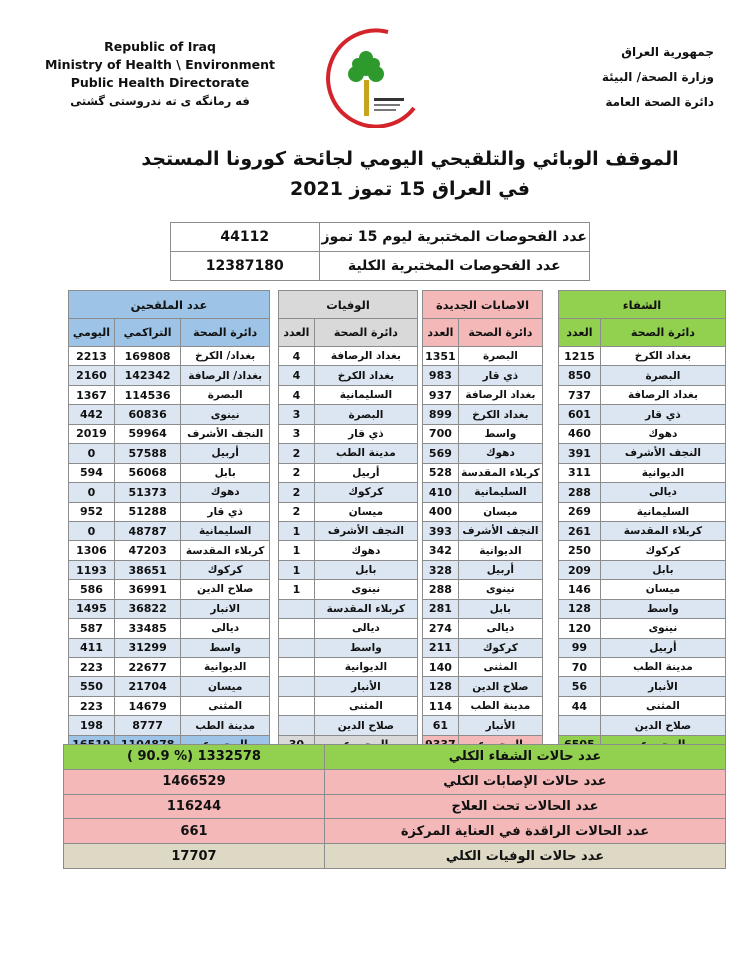 The height and width of the screenshot is (960, 754). What do you see at coordinates (579, 628) in the screenshot?
I see `value-cell: 120` at bounding box center [579, 628].